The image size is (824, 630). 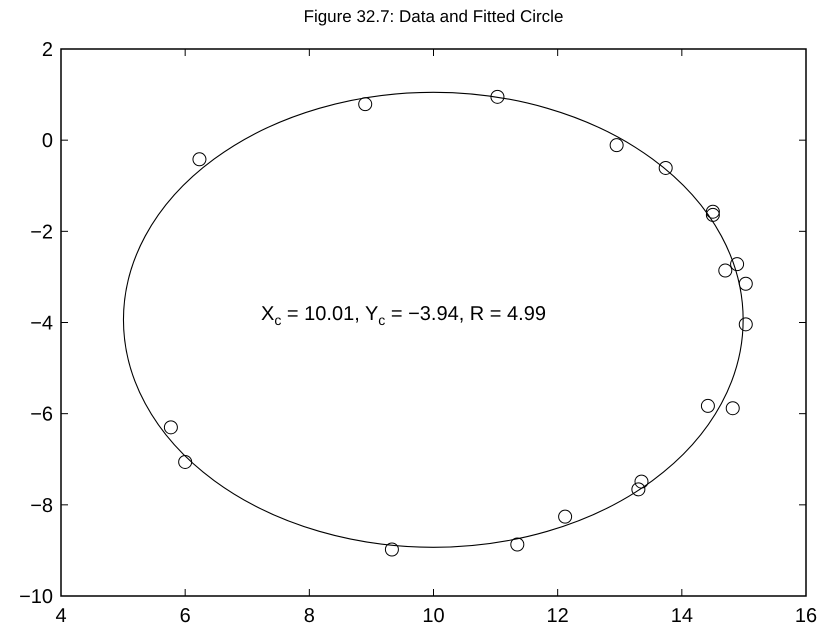 What do you see at coordinates (41, 232) in the screenshot?
I see `y-tick-label: −2` at bounding box center [41, 232].